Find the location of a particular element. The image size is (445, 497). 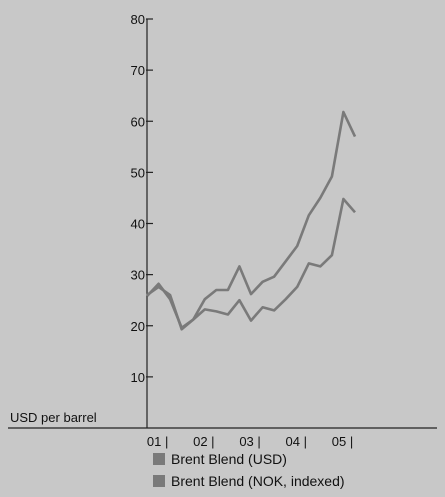

y-tick-label: 60 is located at coordinates (138, 121).